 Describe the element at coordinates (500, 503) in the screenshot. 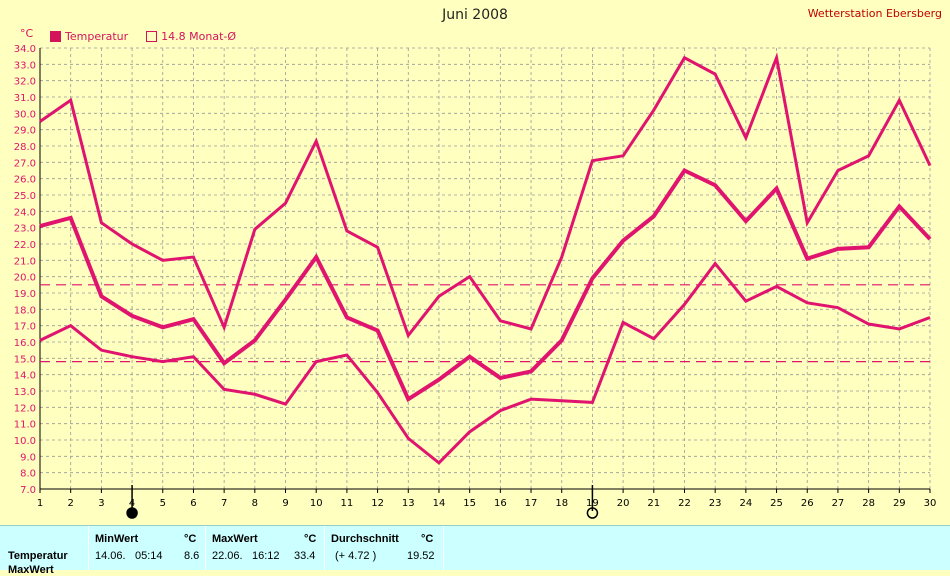

I see `x-tick-label: 16` at that location.